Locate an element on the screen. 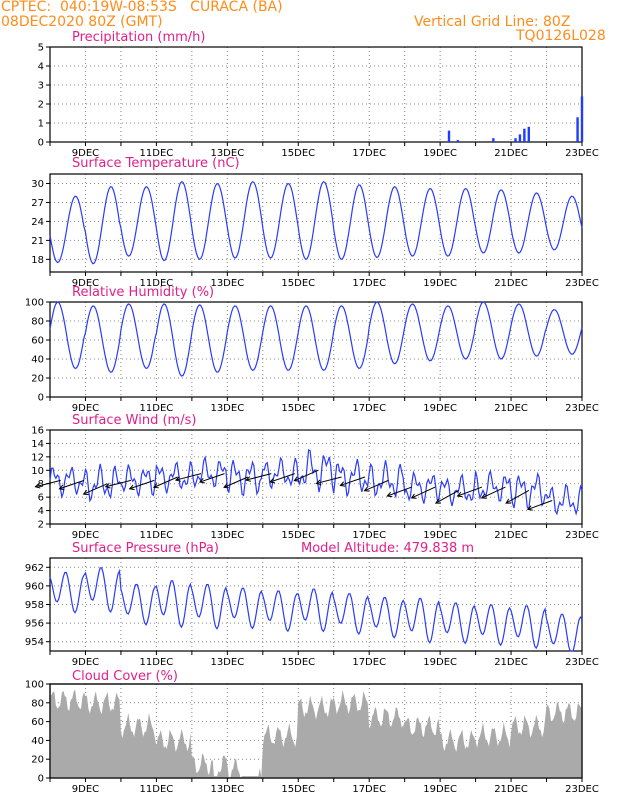  rh-title: Relative Humidity (%) is located at coordinates (143, 292).